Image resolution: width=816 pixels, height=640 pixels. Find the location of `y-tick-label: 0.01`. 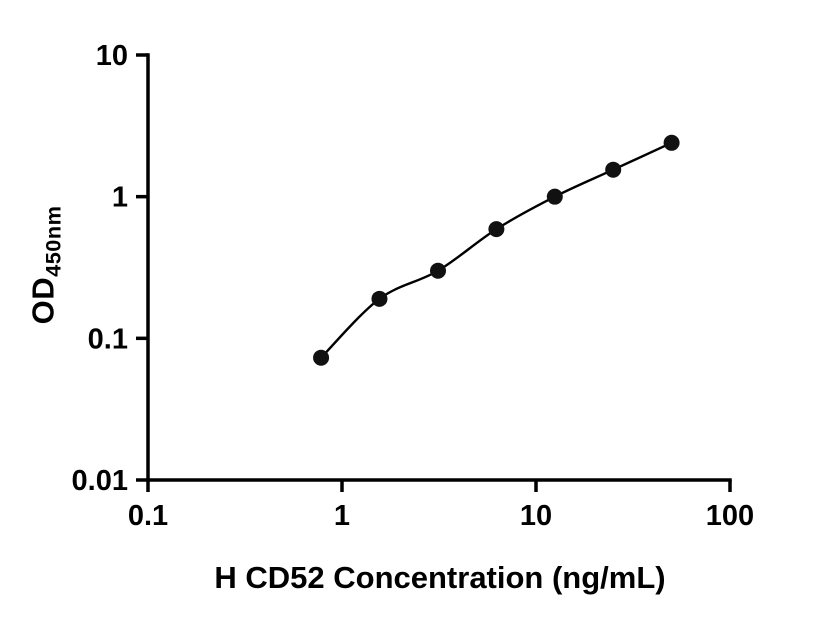

y-tick-label: 0.01 is located at coordinates (100, 481).